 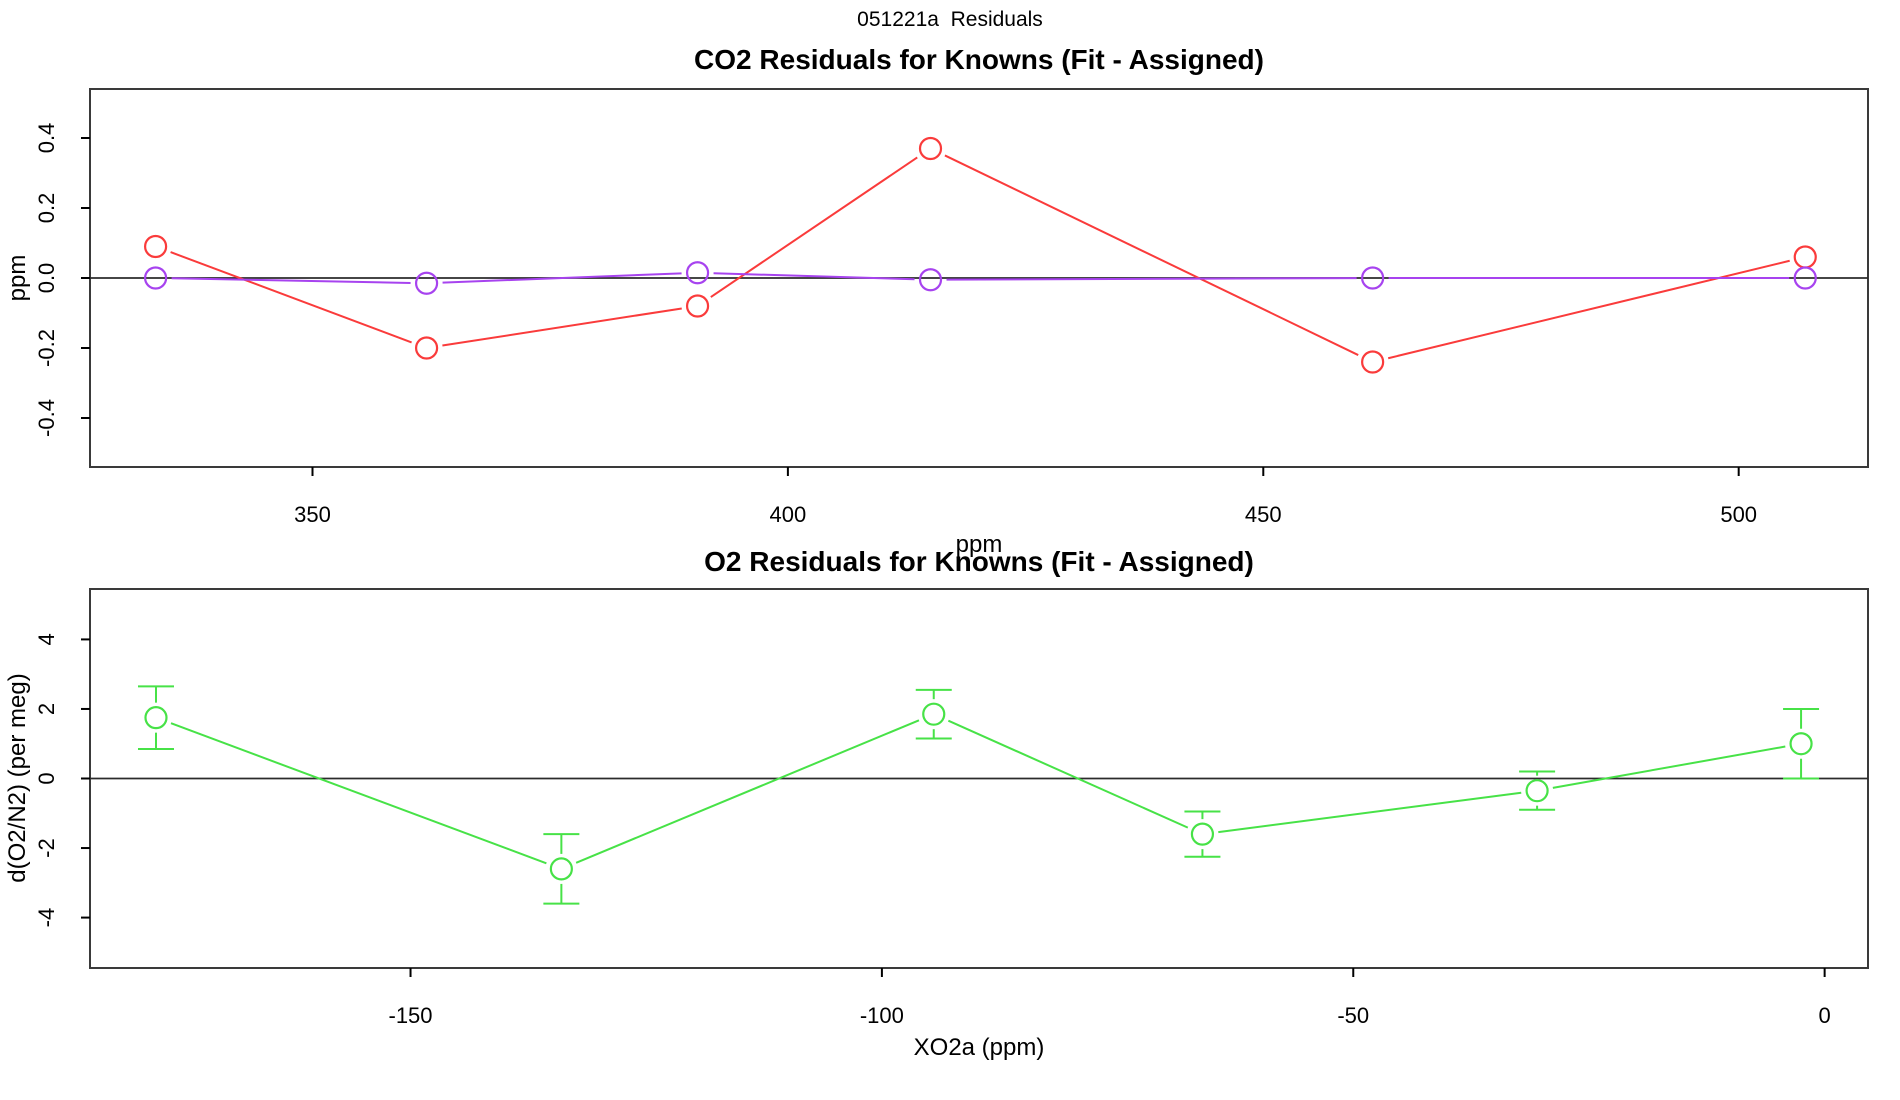 What do you see at coordinates (46, 709) in the screenshot?
I see `y-tick-label: 2` at bounding box center [46, 709].